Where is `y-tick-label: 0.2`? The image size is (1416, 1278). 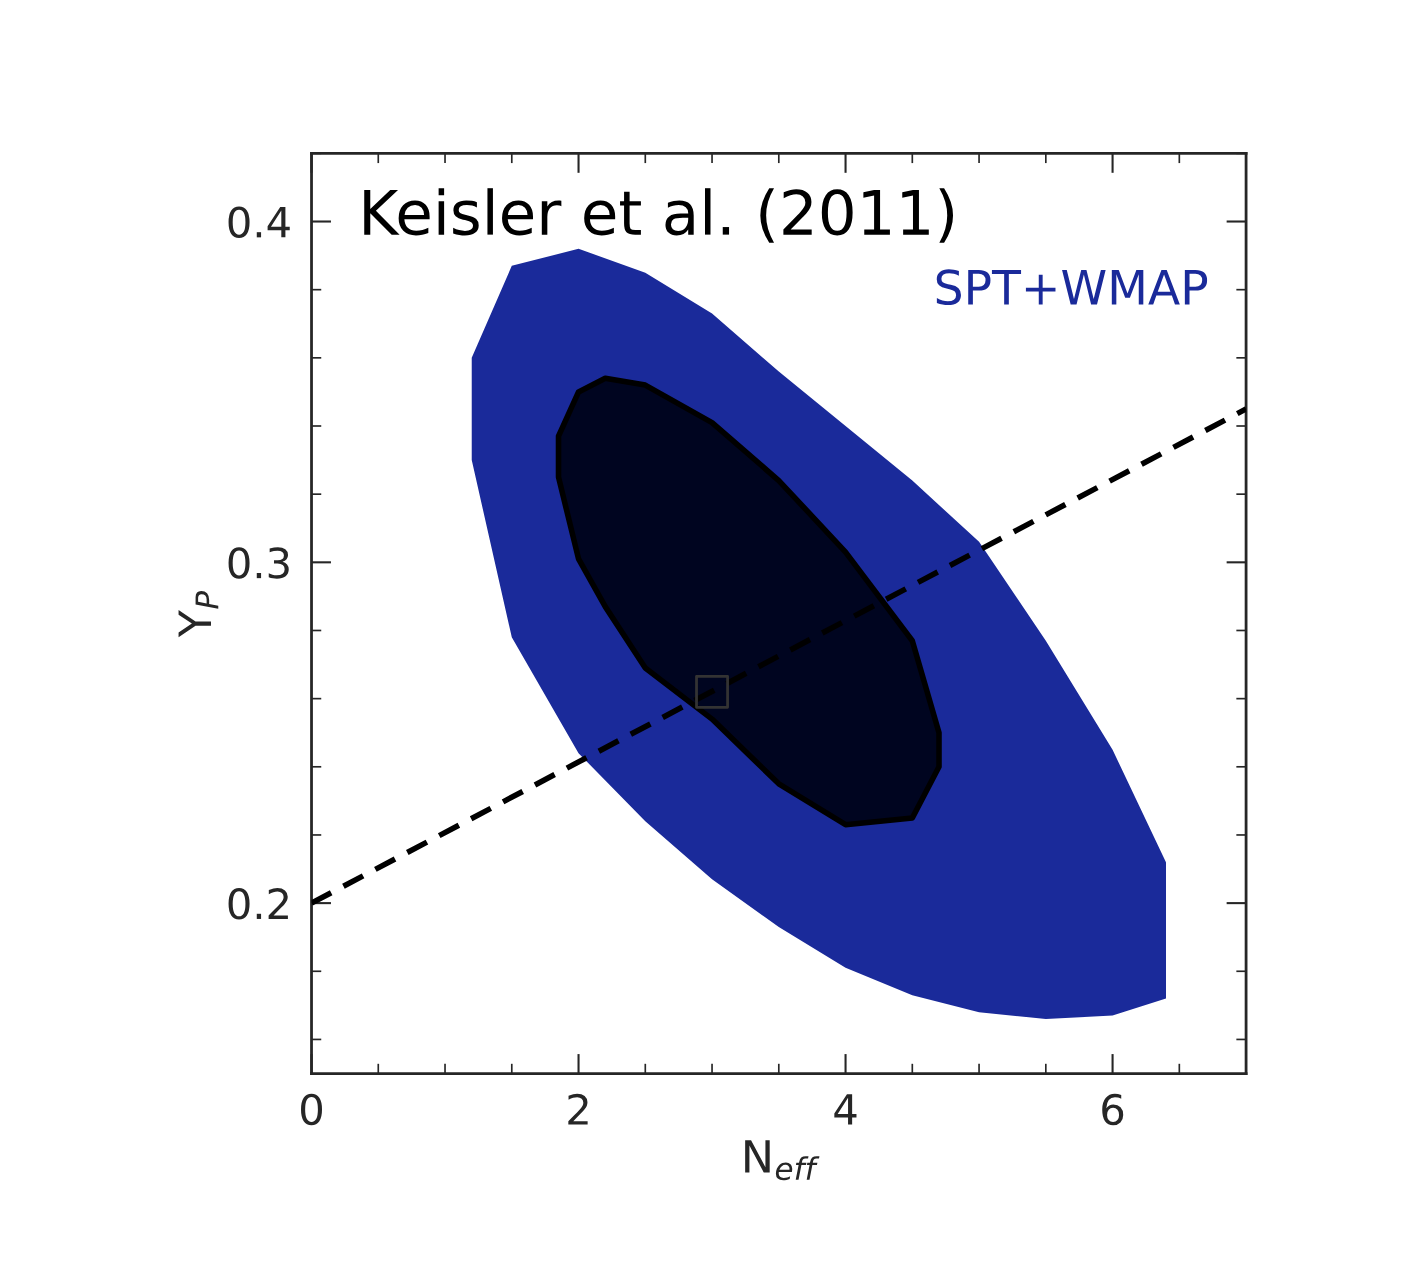
y-tick-label: 0.2 is located at coordinates (258, 904).